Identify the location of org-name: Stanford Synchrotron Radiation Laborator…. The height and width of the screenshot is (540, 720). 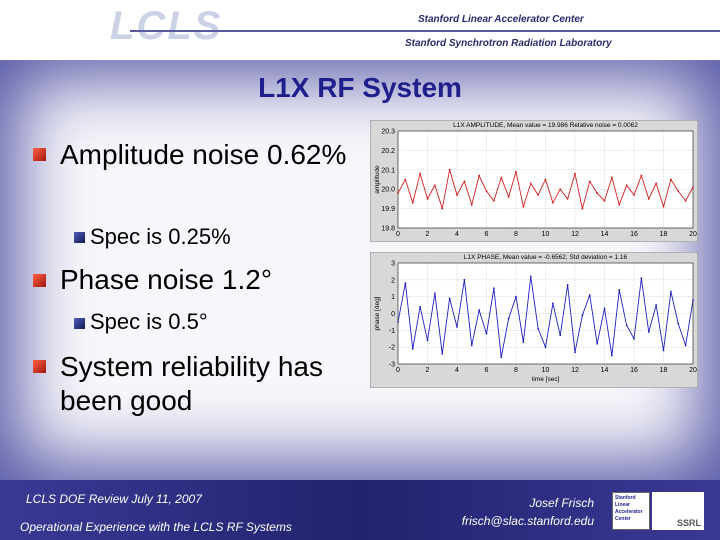
(508, 43).